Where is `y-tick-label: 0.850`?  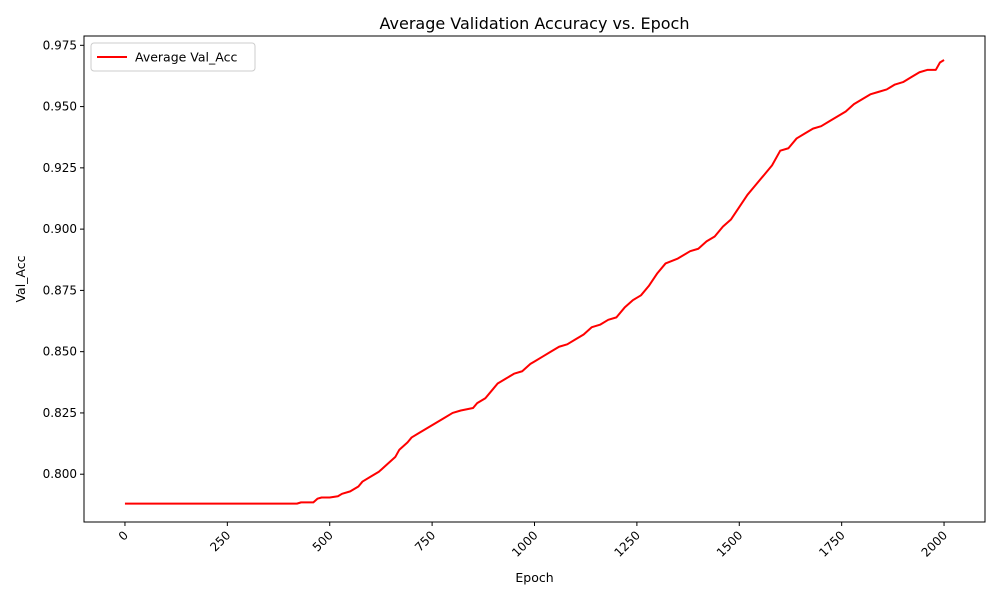
y-tick-label: 0.850 is located at coordinates (60, 352).